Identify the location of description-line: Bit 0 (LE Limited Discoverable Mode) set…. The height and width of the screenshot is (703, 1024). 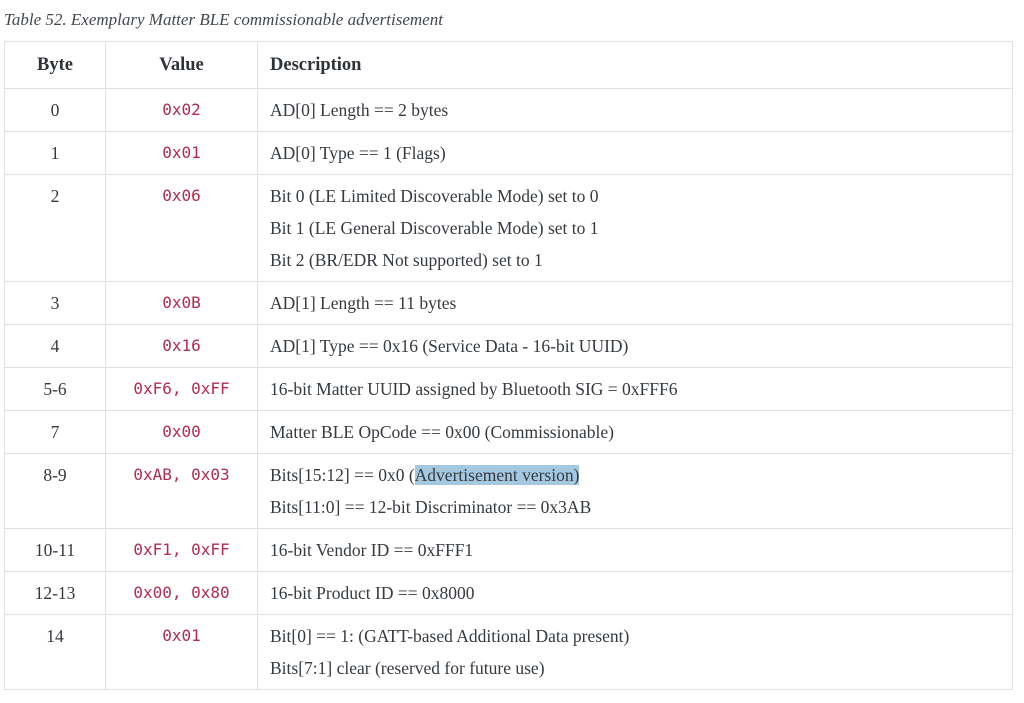
(635, 196).